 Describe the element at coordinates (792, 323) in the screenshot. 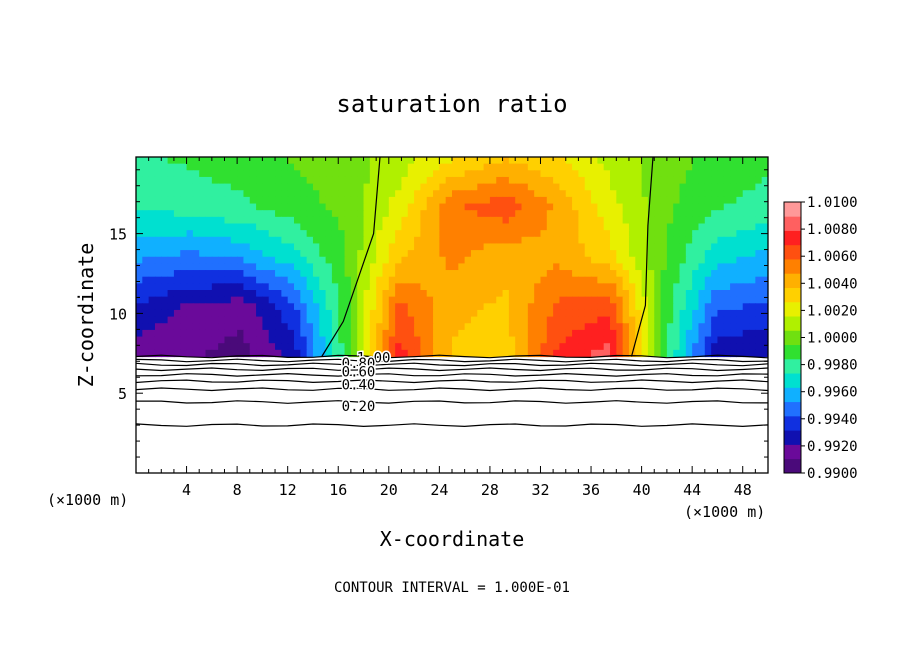

I see `colorbar-swatch` at that location.